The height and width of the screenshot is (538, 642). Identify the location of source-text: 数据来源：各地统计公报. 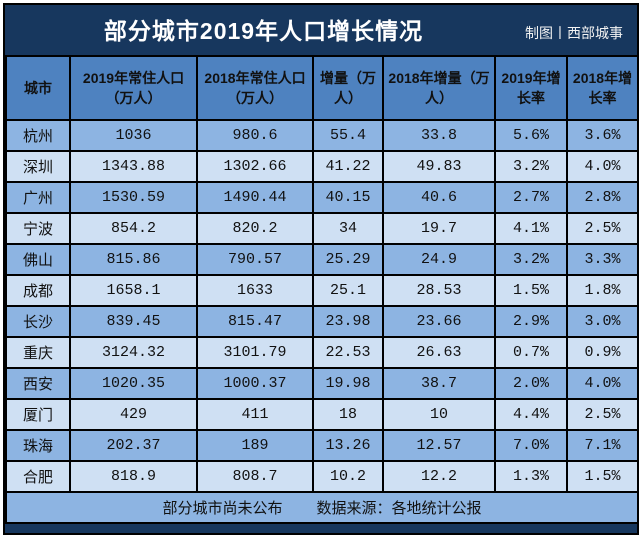
(399, 509).